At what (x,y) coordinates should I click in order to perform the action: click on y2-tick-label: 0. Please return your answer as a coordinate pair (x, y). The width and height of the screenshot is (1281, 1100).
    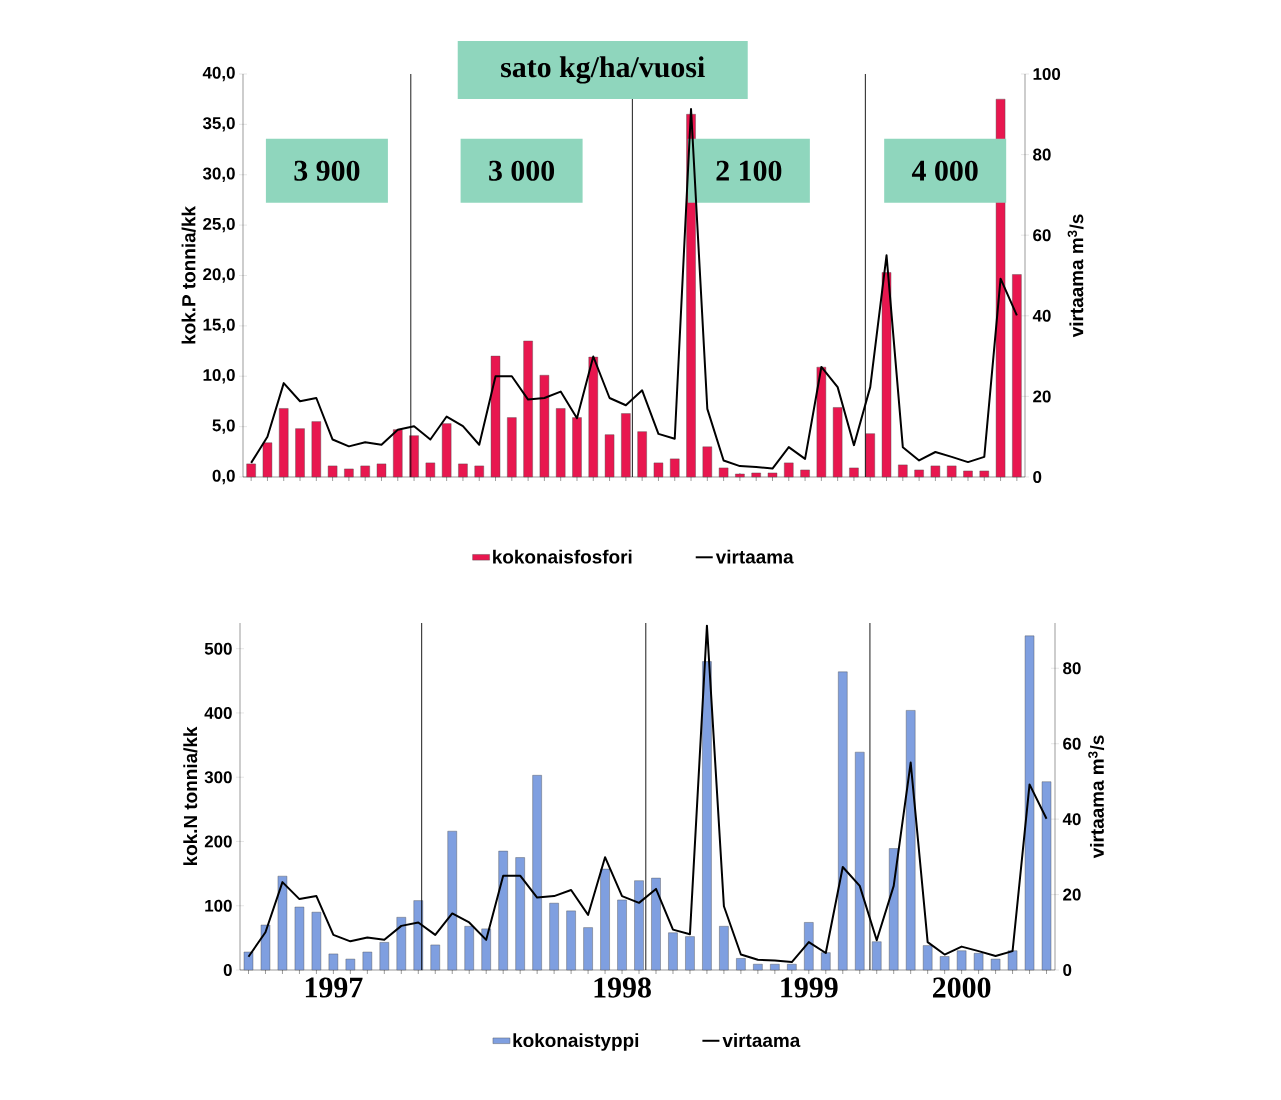
    Looking at the image, I should click on (1037, 476).